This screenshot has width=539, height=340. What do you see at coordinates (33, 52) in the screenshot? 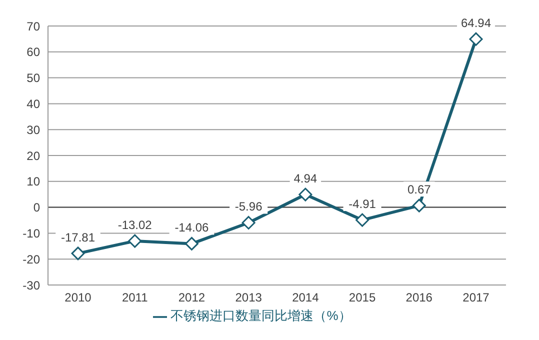
I see `y-tick-label: 60` at bounding box center [33, 52].